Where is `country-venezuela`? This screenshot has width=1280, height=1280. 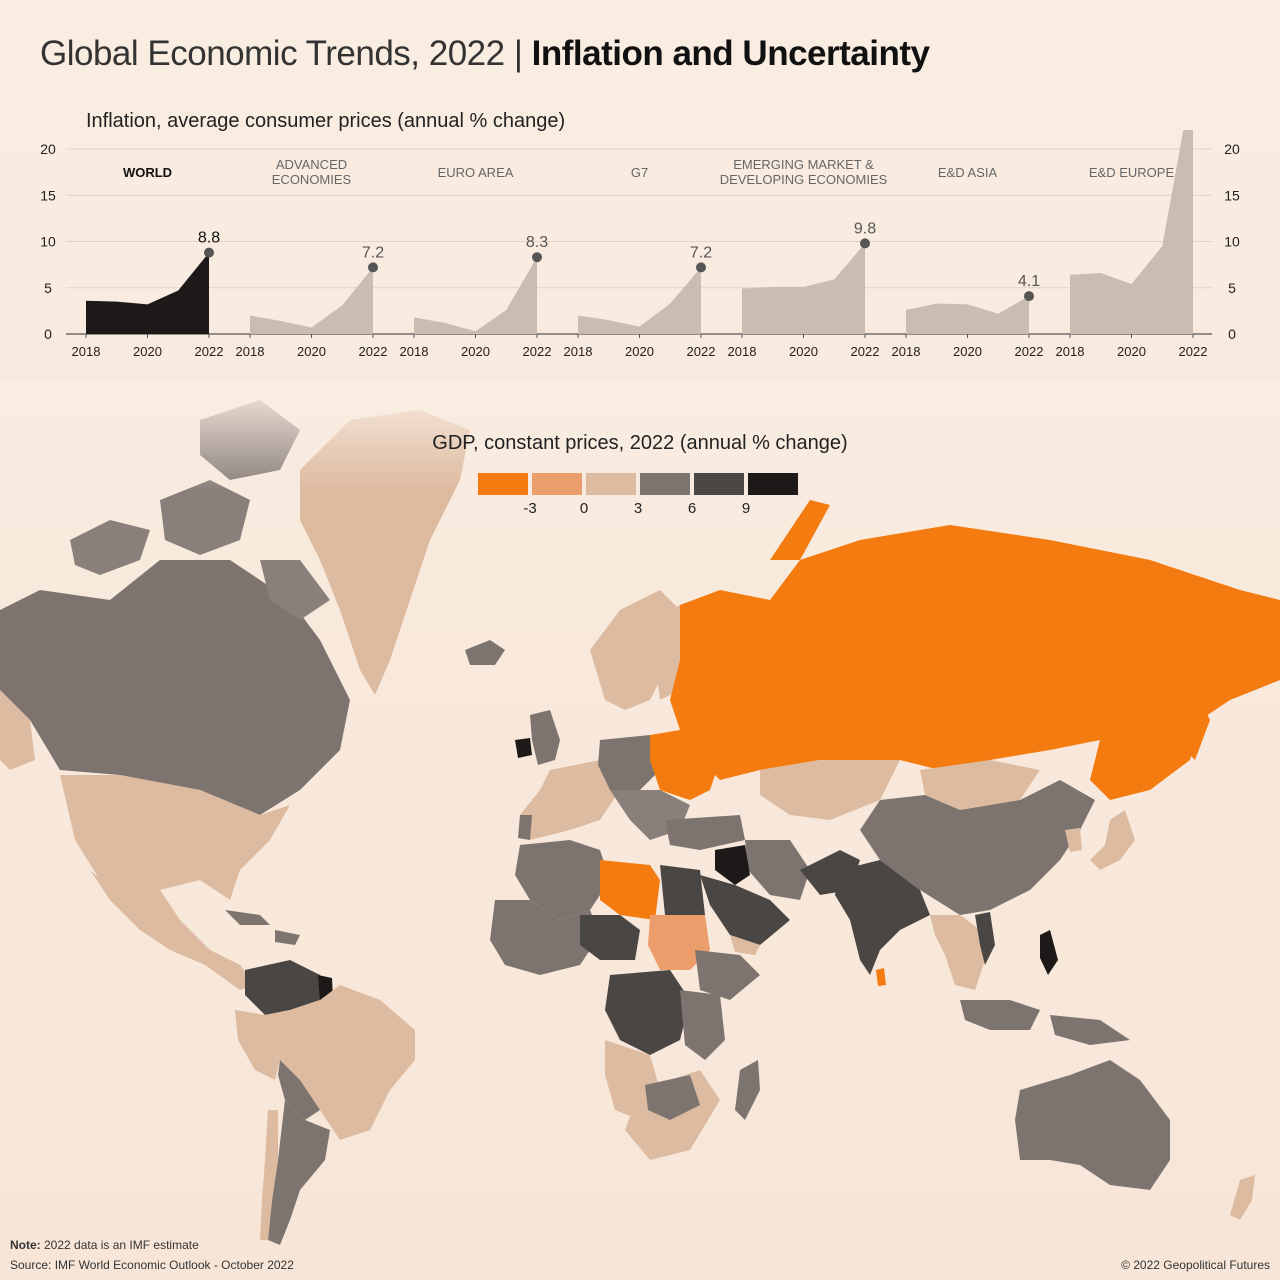 country-venezuela is located at coordinates (282, 987).